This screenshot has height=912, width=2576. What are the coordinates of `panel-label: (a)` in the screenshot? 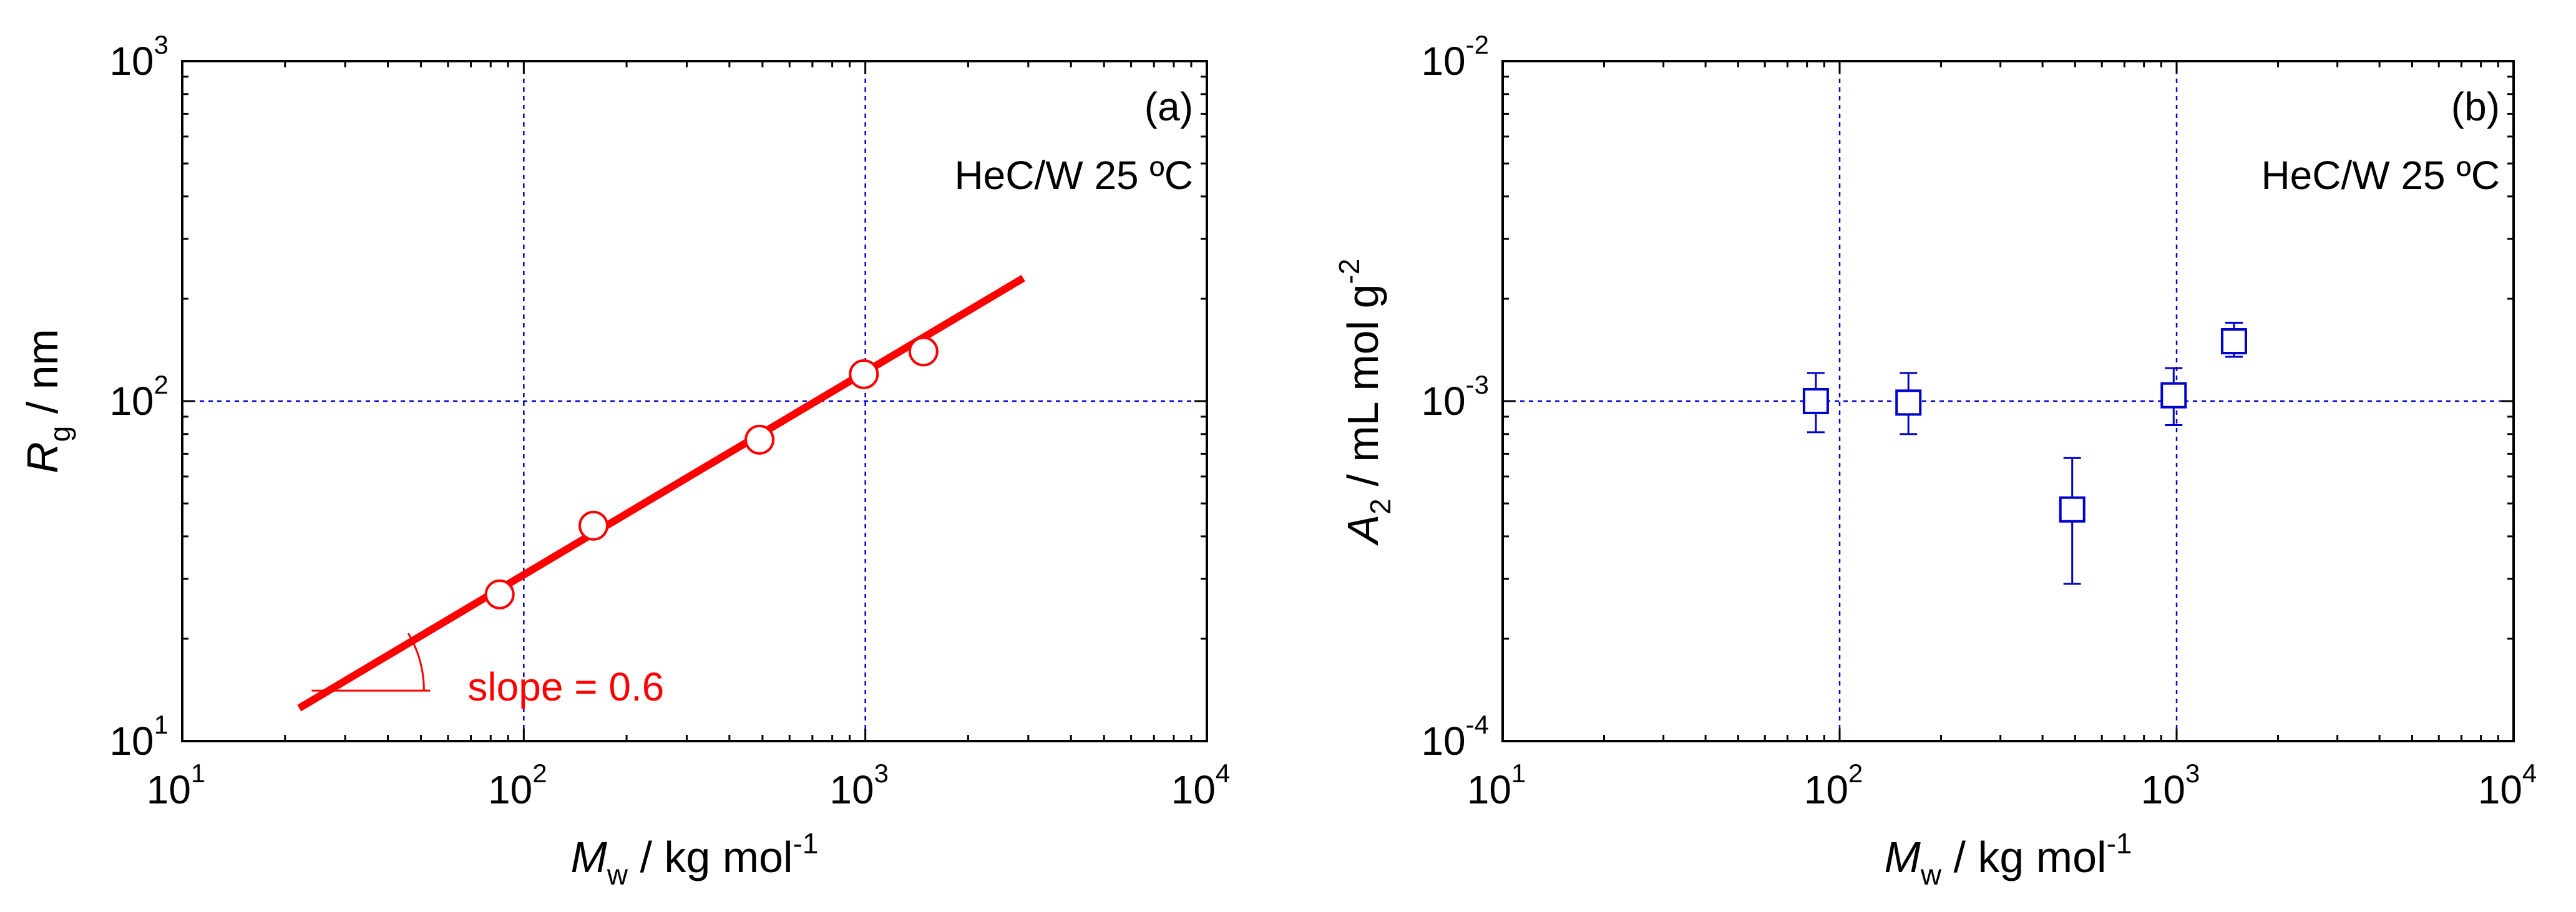 It's located at (1168, 106).